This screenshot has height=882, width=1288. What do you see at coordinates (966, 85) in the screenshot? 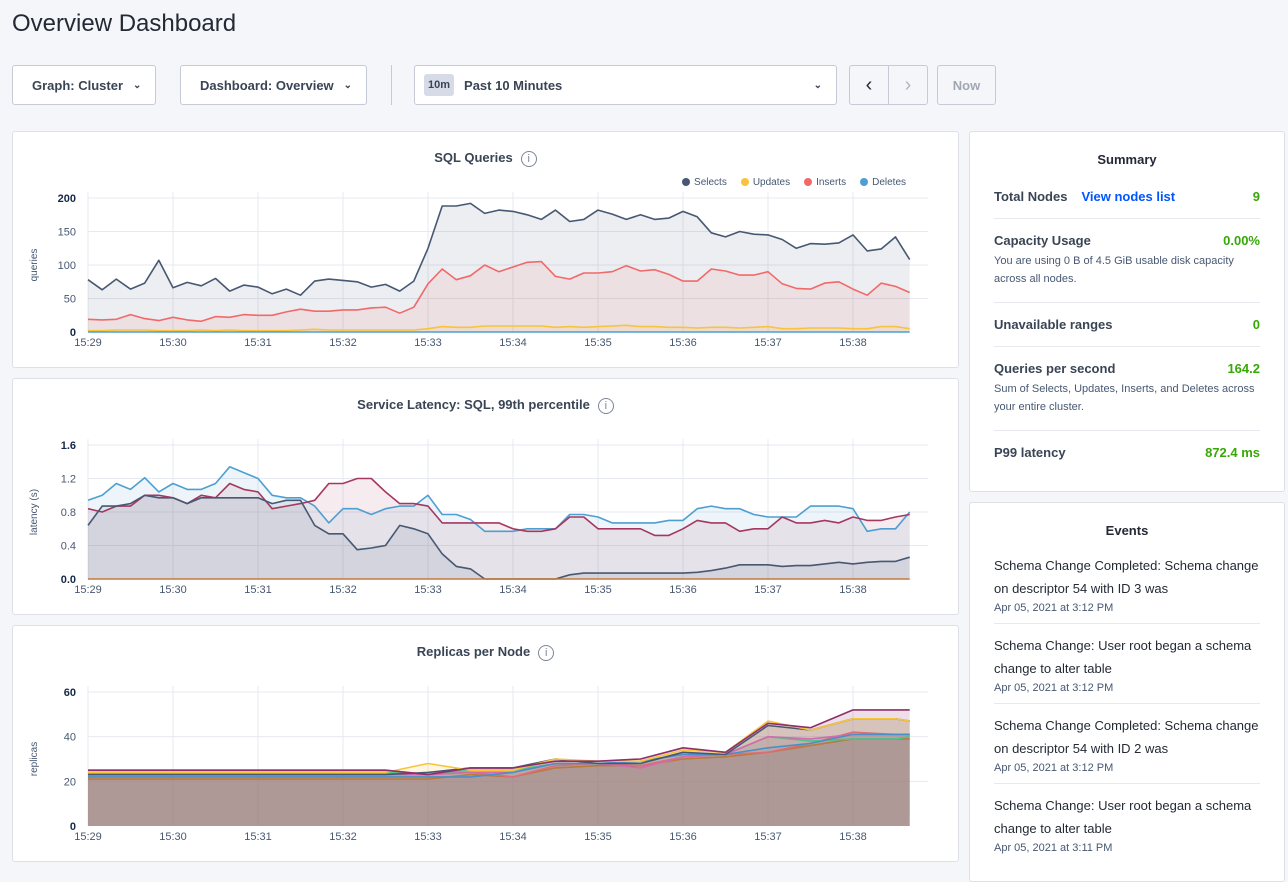
I see `now-button: Now` at bounding box center [966, 85].